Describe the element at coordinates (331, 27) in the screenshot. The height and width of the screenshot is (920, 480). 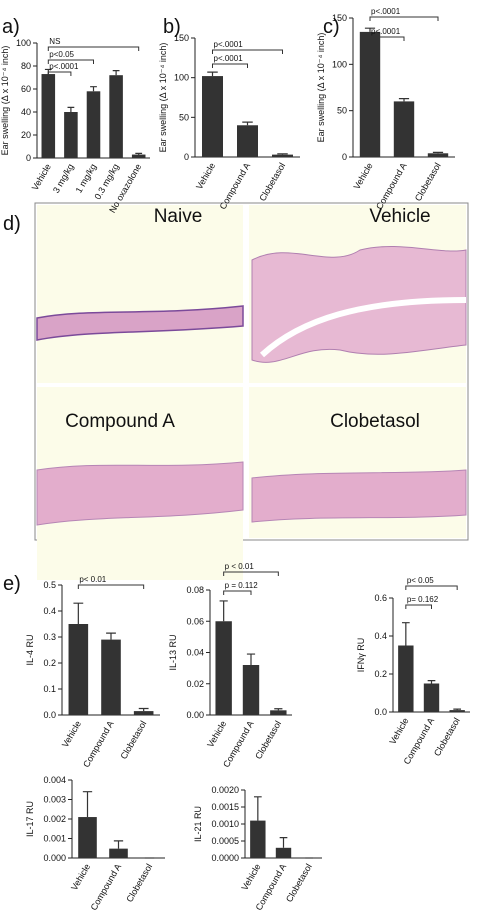
I see `panel-label: c)` at that location.